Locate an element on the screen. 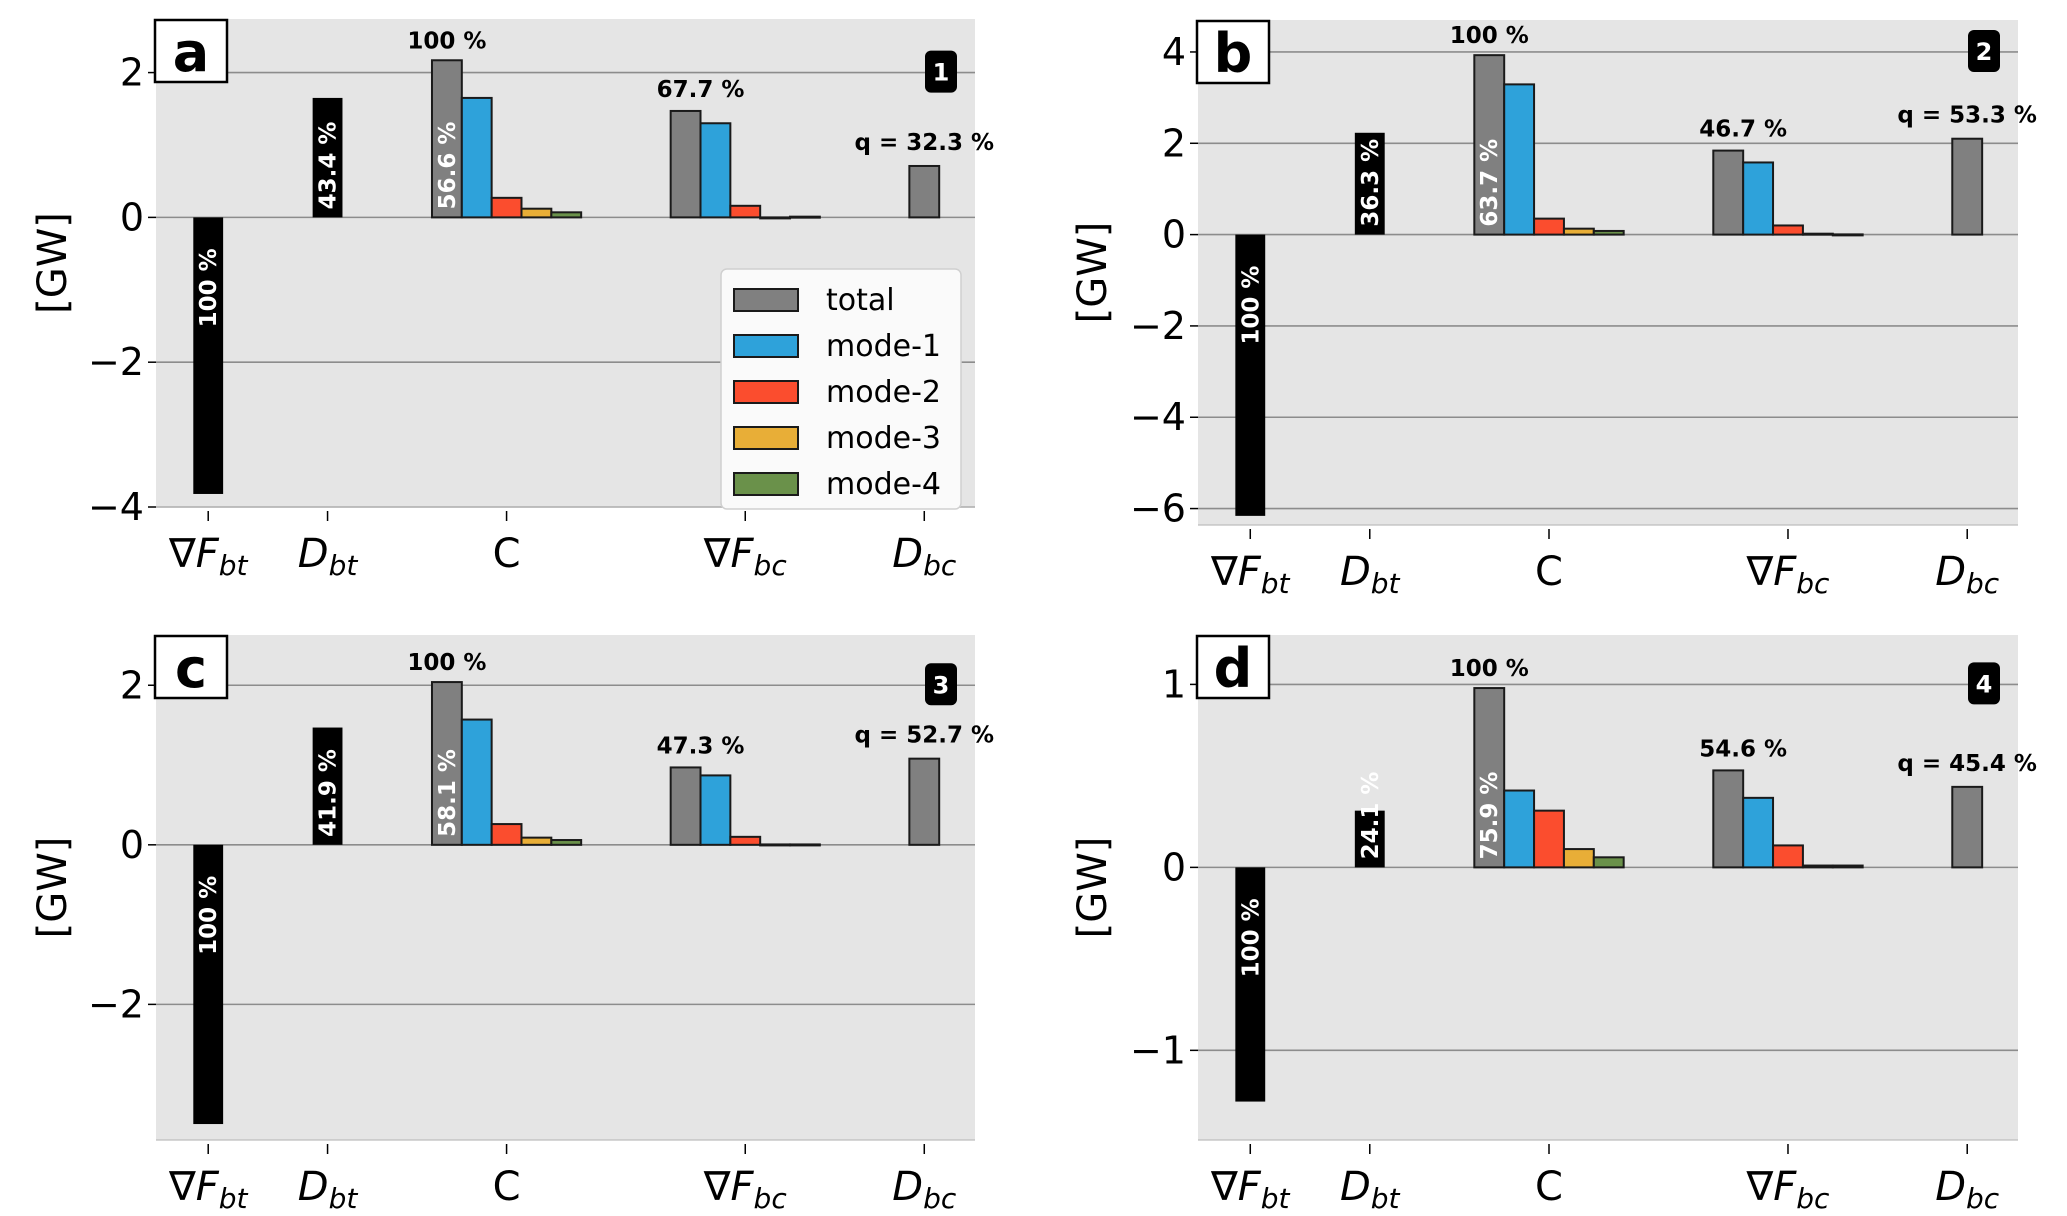  label-Dbt-pct: 41.9 % is located at coordinates (329, 793).